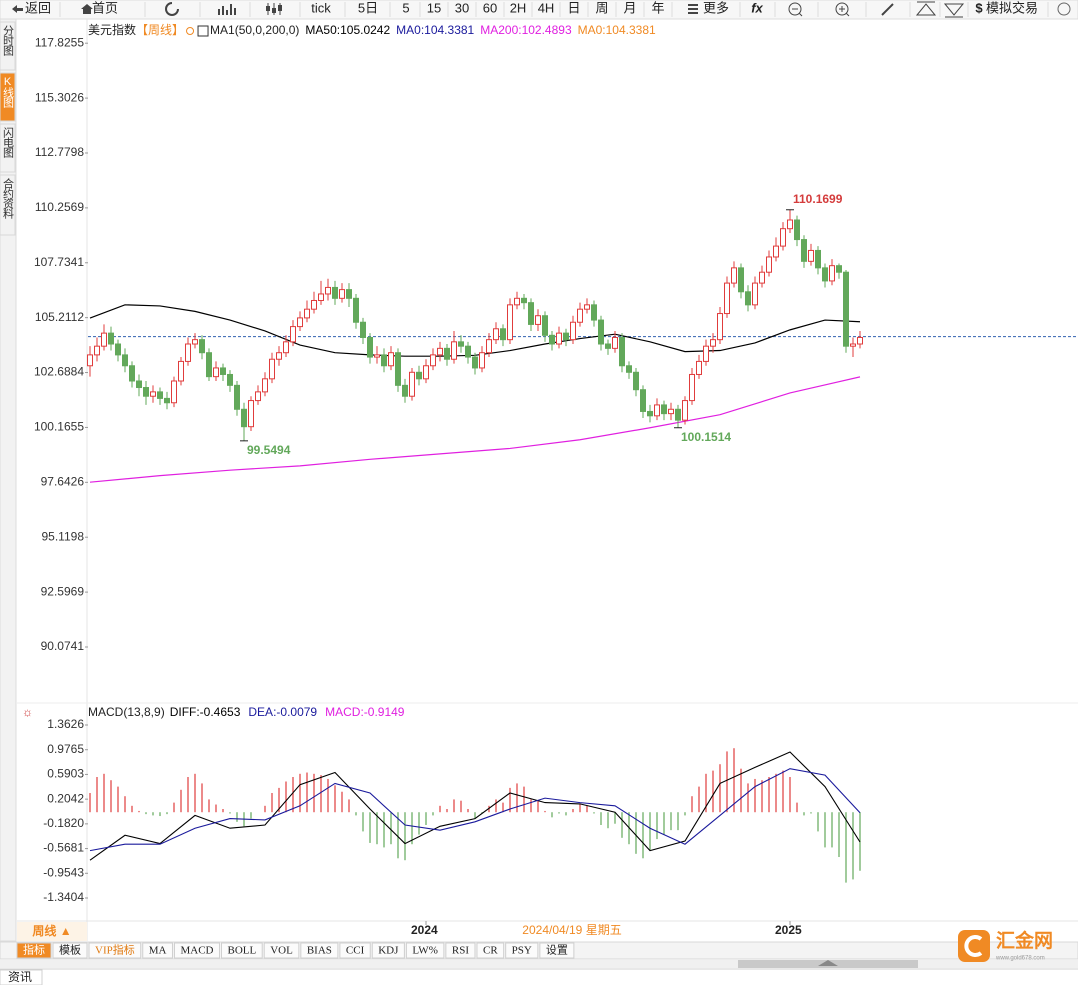 The width and height of the screenshot is (1078, 985). Describe the element at coordinates (657, 7) in the screenshot. I see `toolbar-button: 年` at that location.